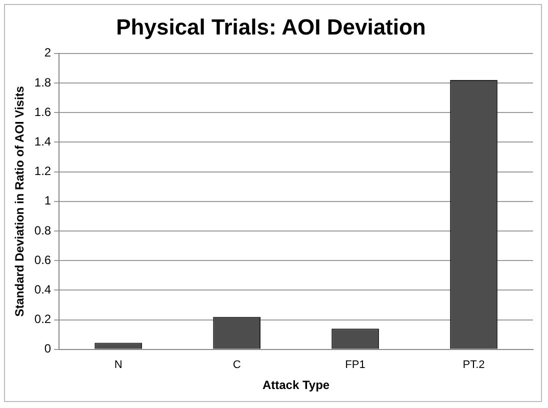  What do you see at coordinates (43, 289) in the screenshot?
I see `y-tick-label: 0.4` at bounding box center [43, 289].